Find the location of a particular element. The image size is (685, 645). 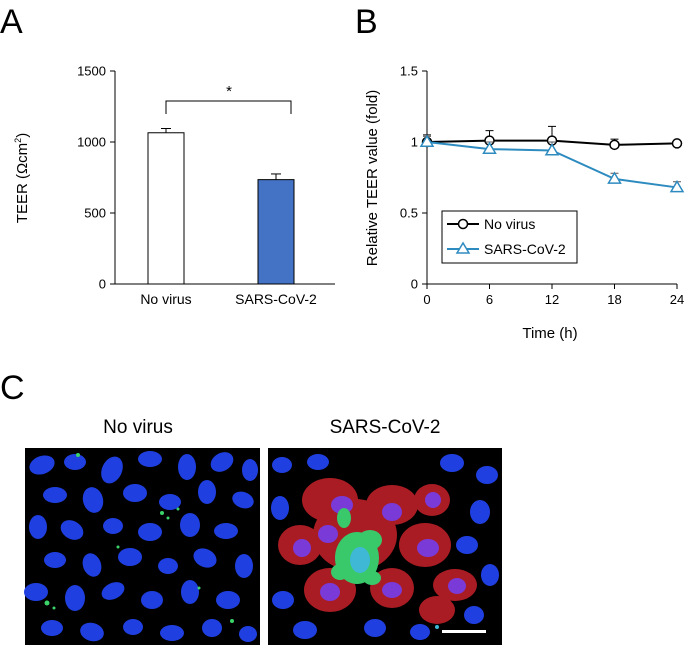

chart-b-legend-label: No virus is located at coordinates (509, 224).